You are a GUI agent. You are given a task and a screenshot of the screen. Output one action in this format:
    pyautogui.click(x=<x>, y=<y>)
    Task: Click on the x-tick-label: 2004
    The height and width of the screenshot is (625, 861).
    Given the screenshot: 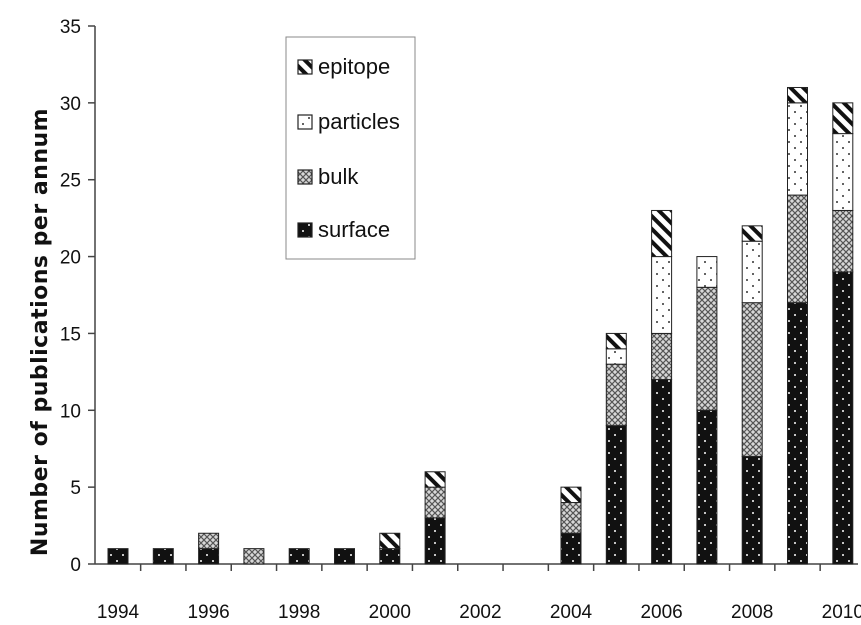 What is the action you would take?
    pyautogui.click(x=571, y=612)
    